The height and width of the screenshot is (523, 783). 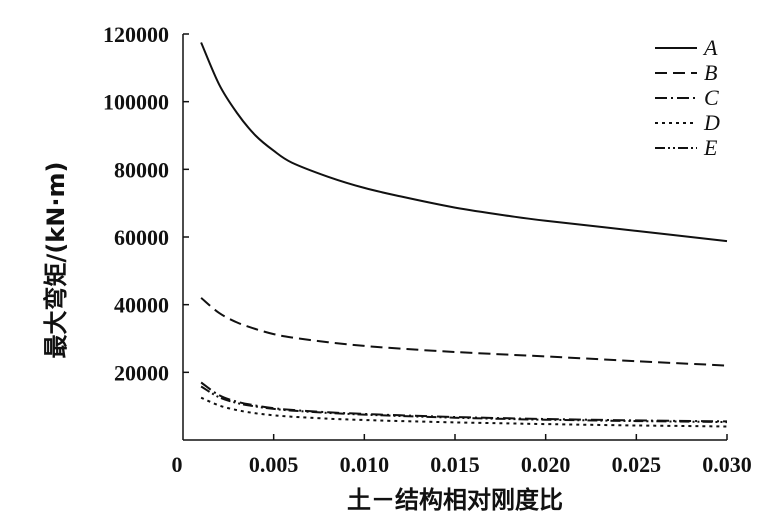 I want to click on legend-label-A: A, so click(x=710, y=47).